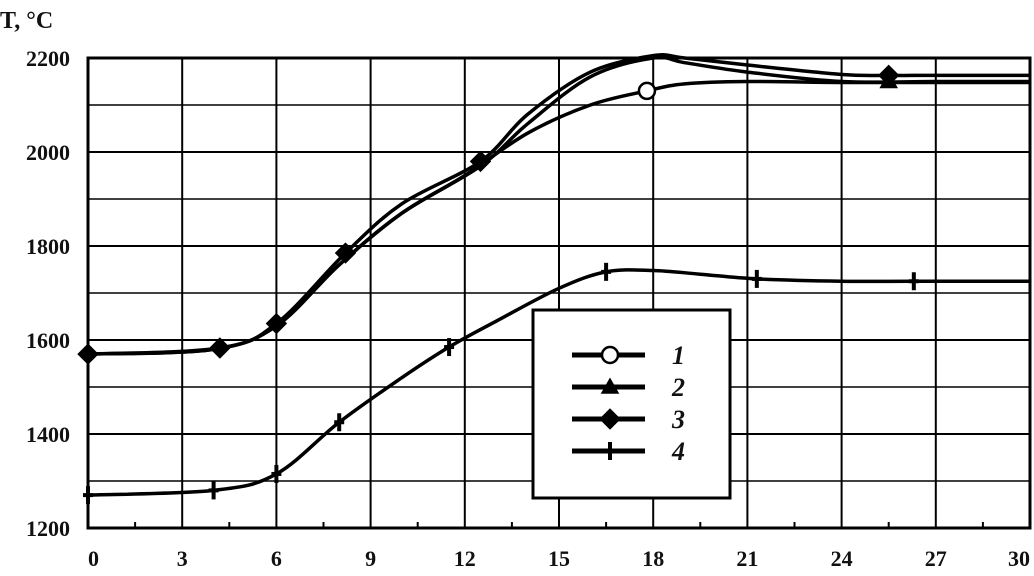 This screenshot has width=1034, height=576. I want to click on x-tick-label: 24, so click(842, 558).